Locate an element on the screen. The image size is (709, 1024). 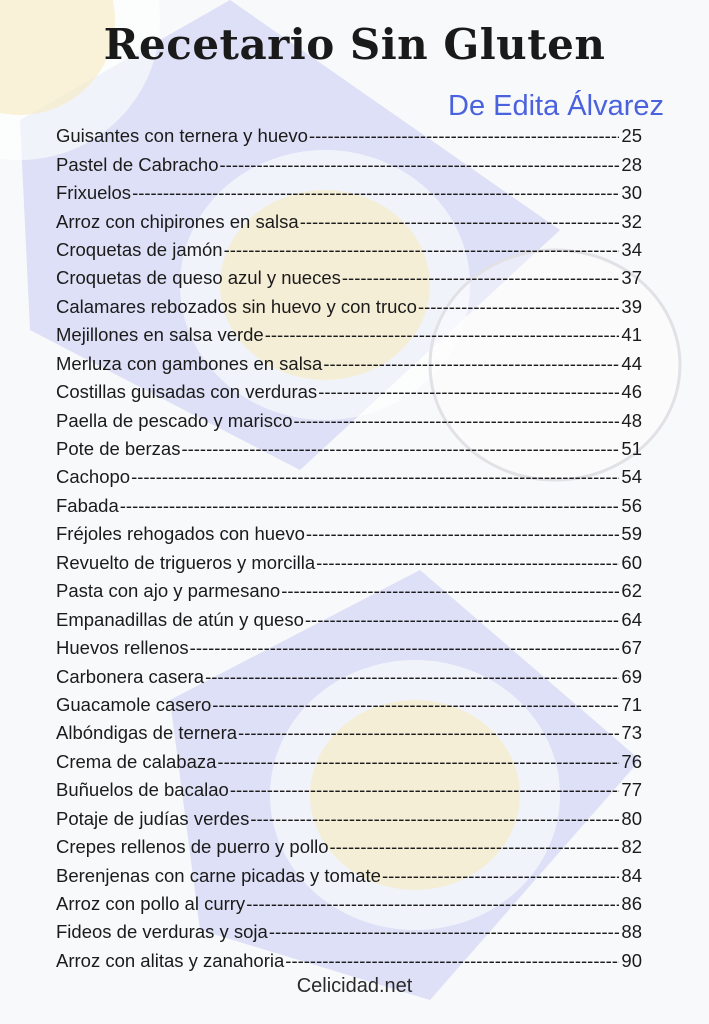
author: De Edita Álvarez is located at coordinates (556, 106).